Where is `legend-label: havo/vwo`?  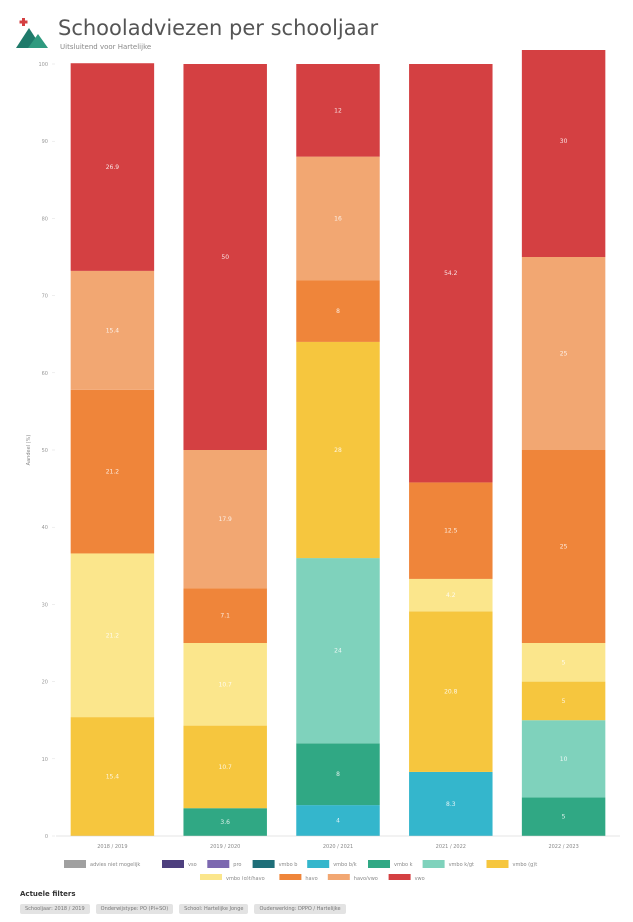
legend-label: havo/vwo is located at coordinates (366, 878).